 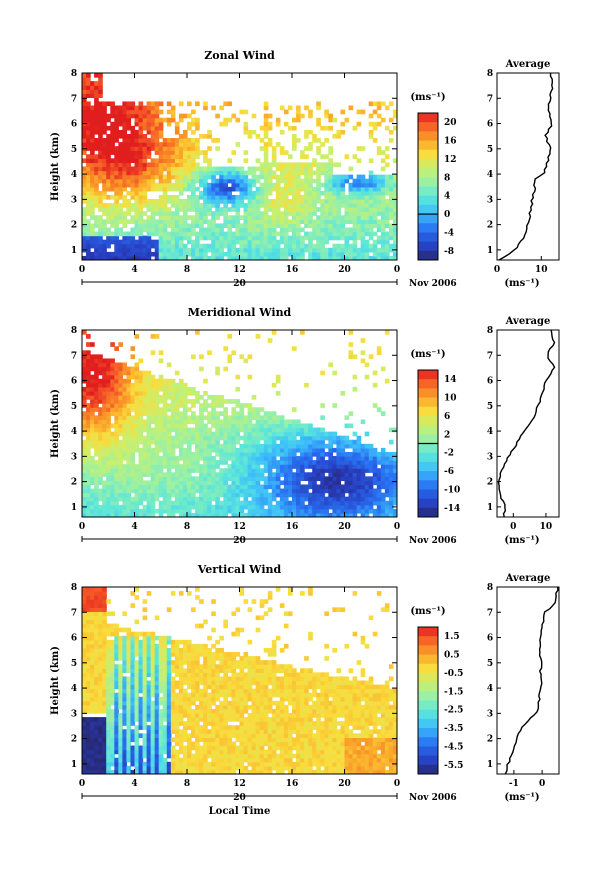 What do you see at coordinates (428, 476) in the screenshot?
I see `colorbar-swatch` at bounding box center [428, 476].